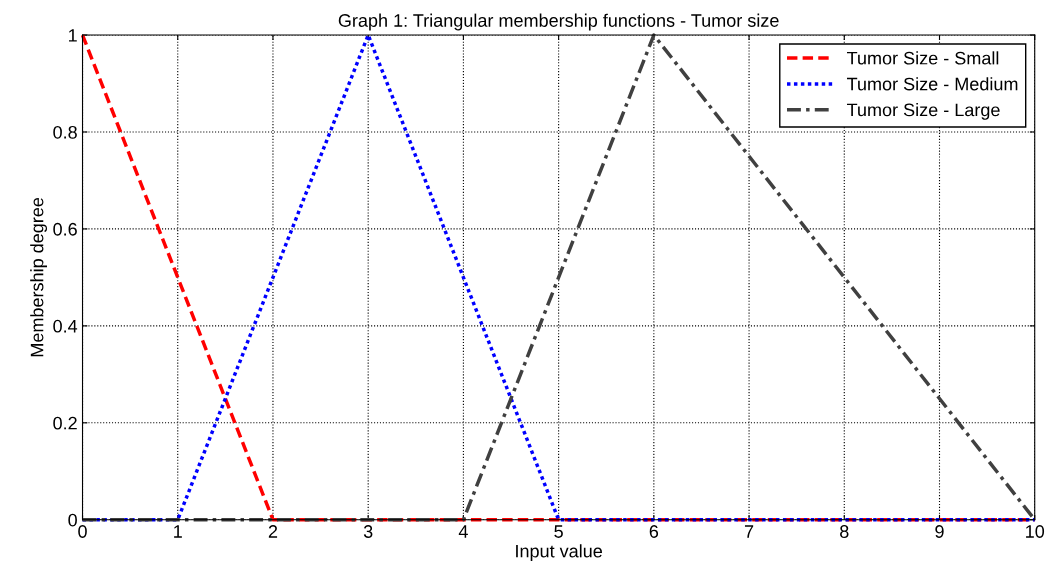  What do you see at coordinates (932, 84) in the screenshot?
I see `legend-label: Tumor Size - Medium` at bounding box center [932, 84].